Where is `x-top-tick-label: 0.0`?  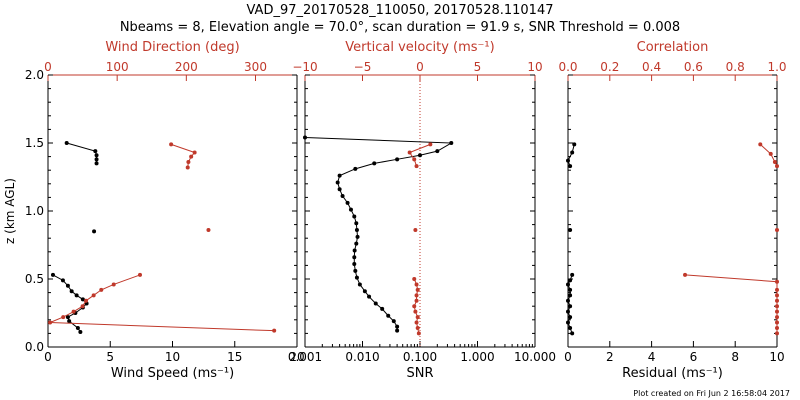 x-top-tick-label: 0.0 is located at coordinates (567, 67).